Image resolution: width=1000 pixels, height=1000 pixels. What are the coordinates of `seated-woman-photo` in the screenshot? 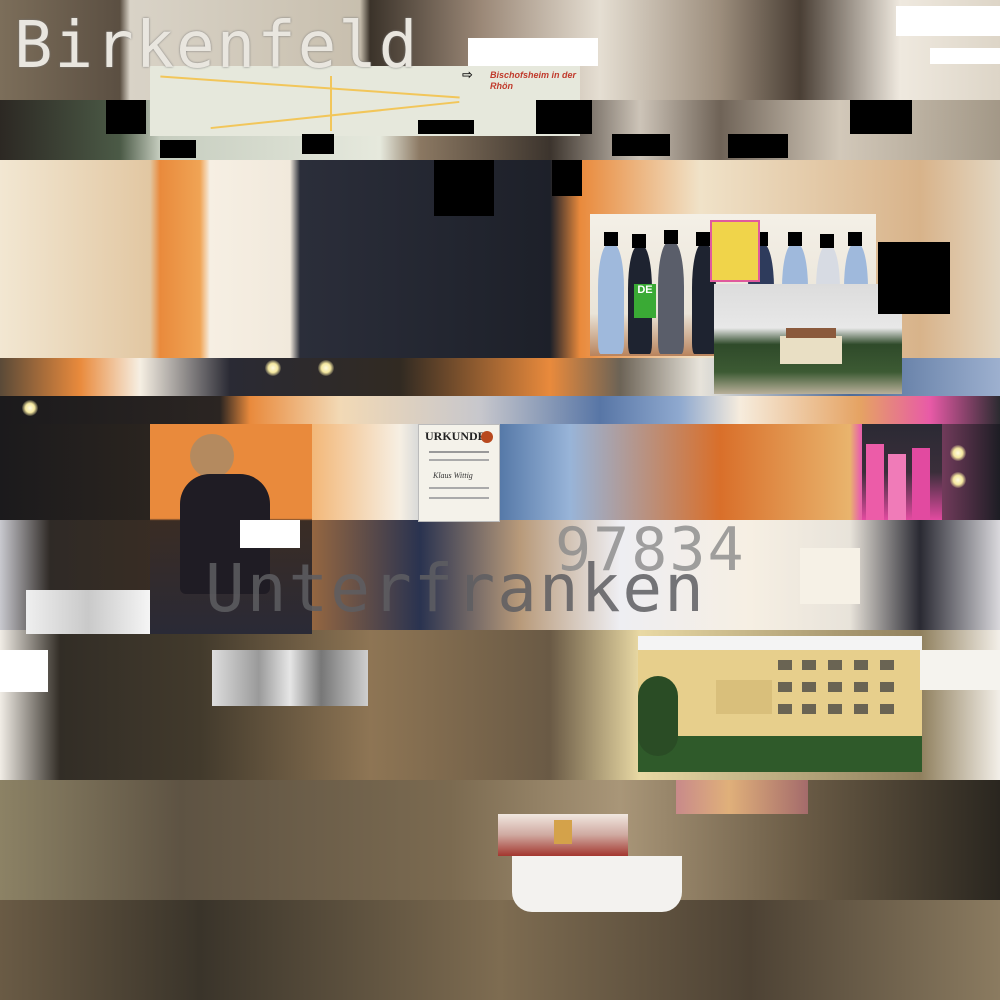 It's located at (231, 529).